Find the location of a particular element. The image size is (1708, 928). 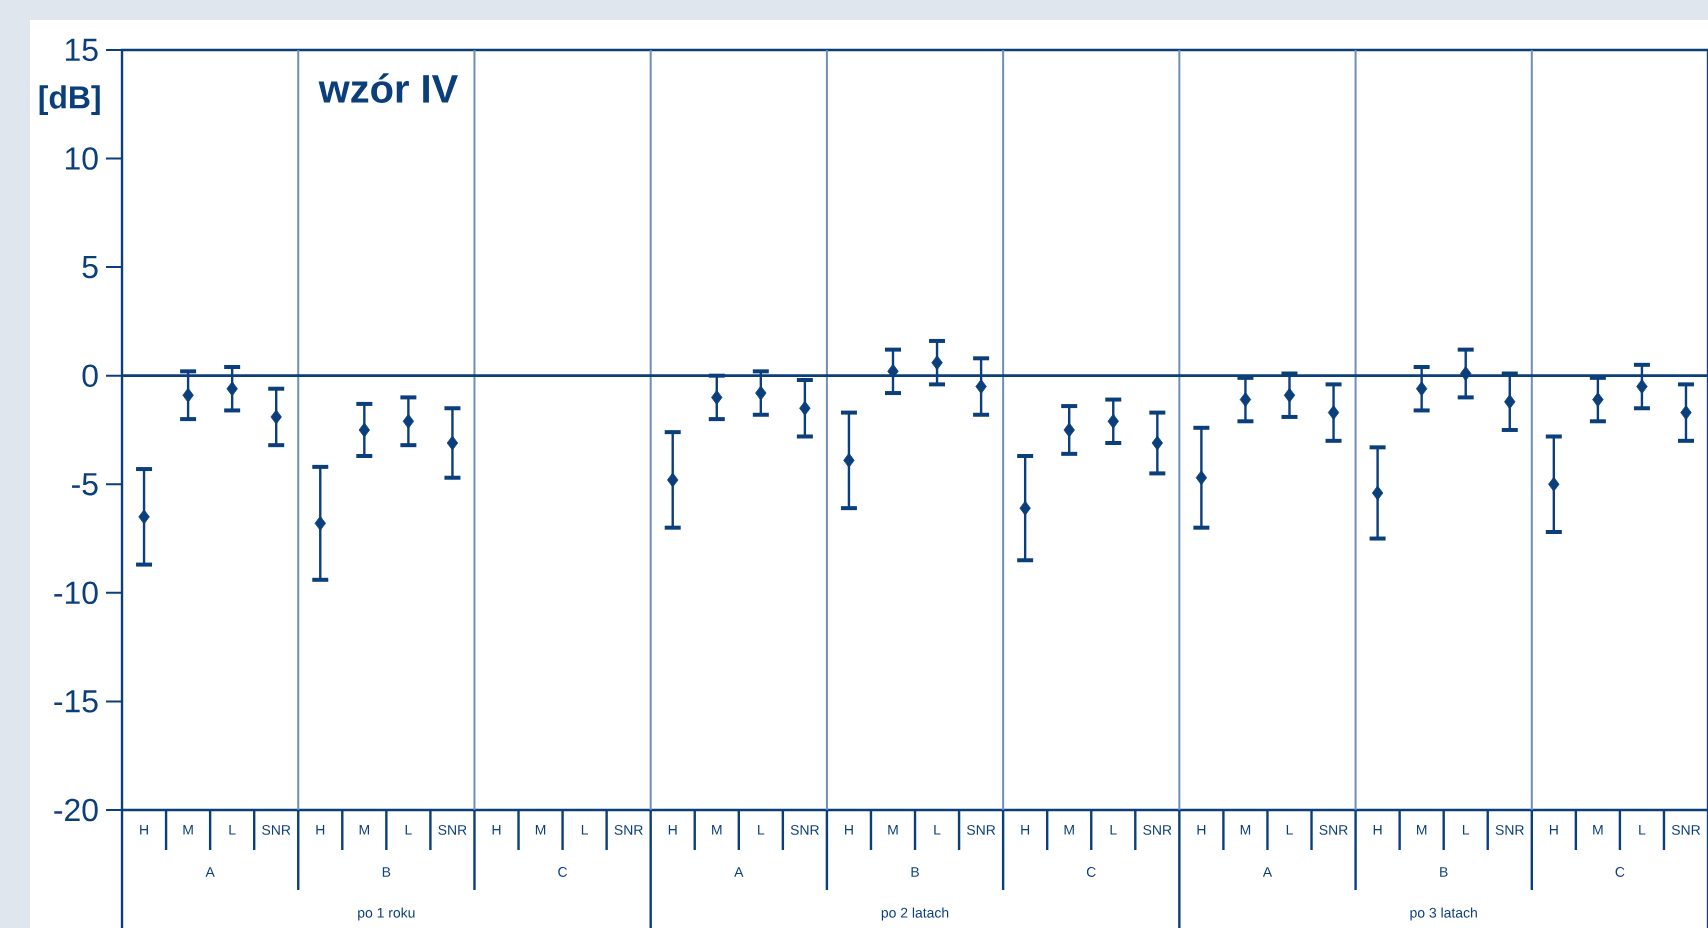

y-tick-label: -15 is located at coordinates (76, 701).